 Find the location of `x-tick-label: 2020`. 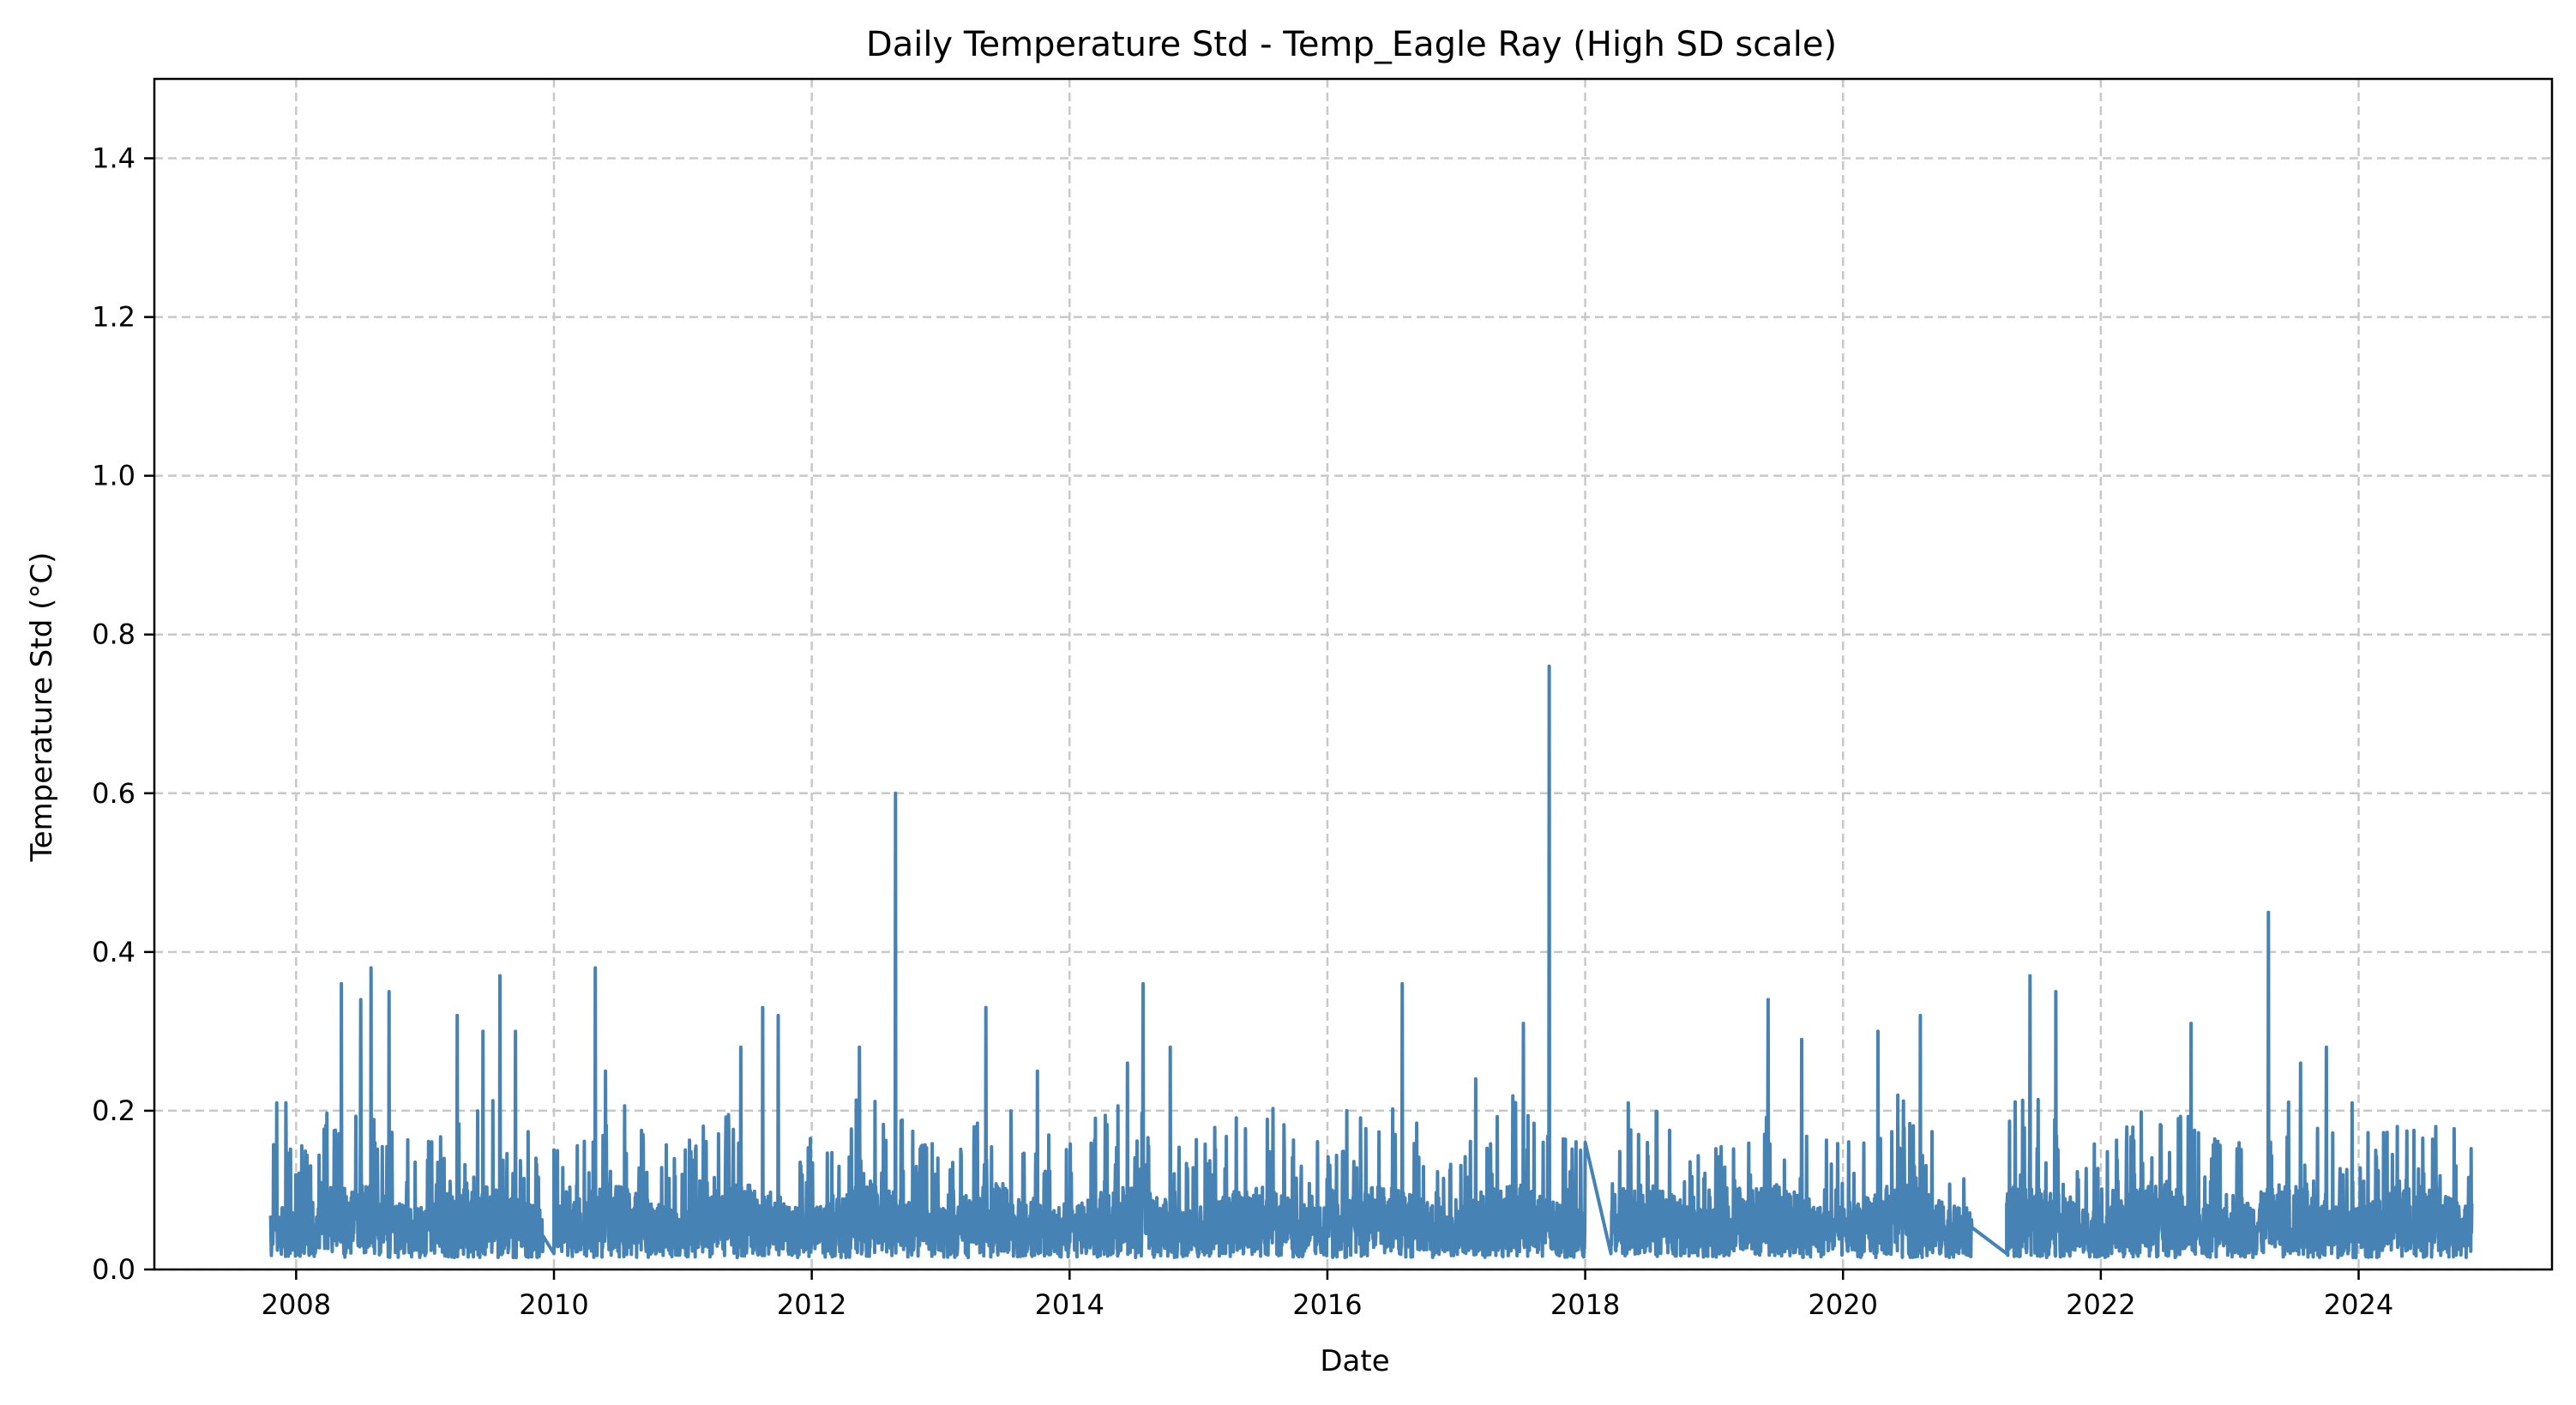

x-tick-label: 2020 is located at coordinates (1844, 1304).